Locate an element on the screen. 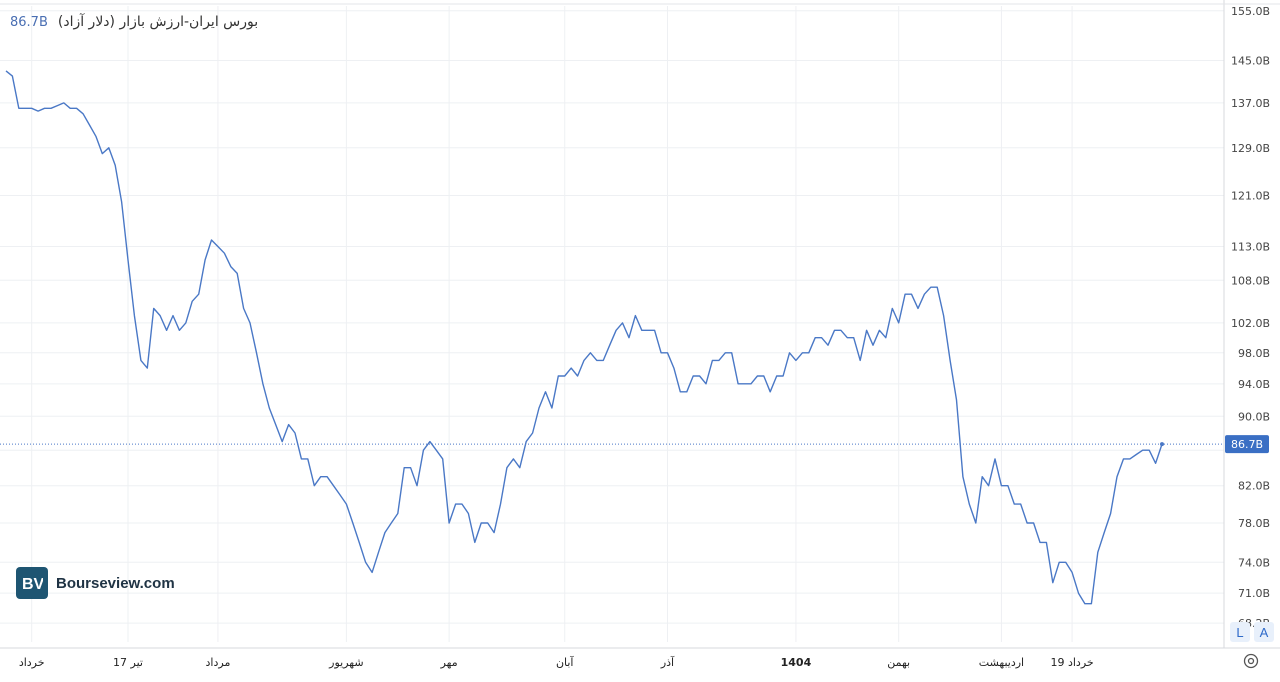  y-tick-label: 82.0B is located at coordinates (1254, 486).